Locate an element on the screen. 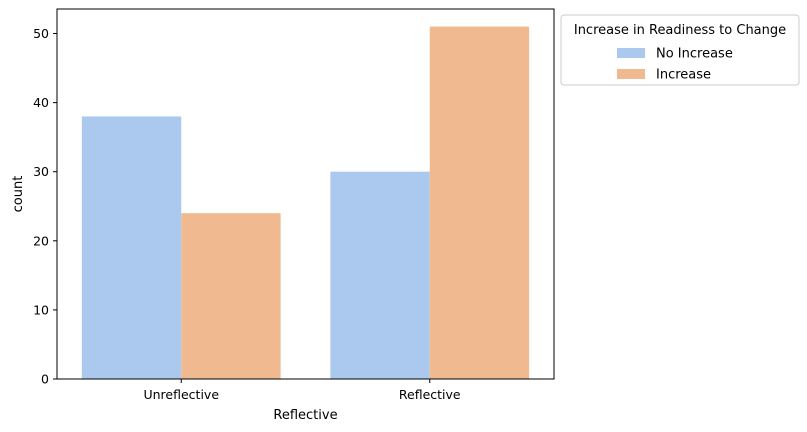 Image resolution: width=807 pixels, height=432 pixels. legend-box is located at coordinates (680, 50).